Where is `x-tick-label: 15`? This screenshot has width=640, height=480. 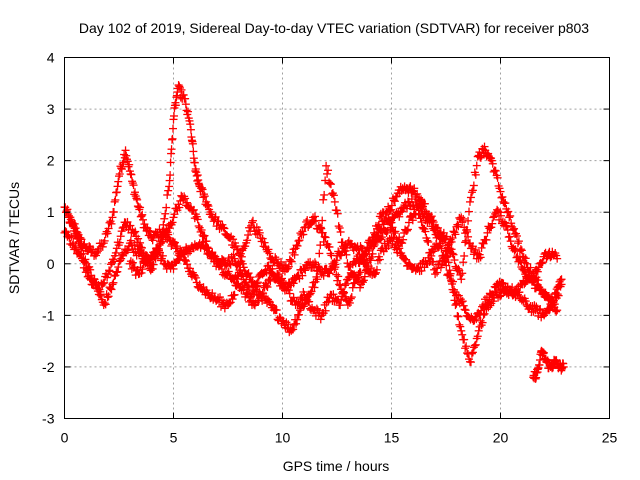
x-tick-label: 15 is located at coordinates (392, 438).